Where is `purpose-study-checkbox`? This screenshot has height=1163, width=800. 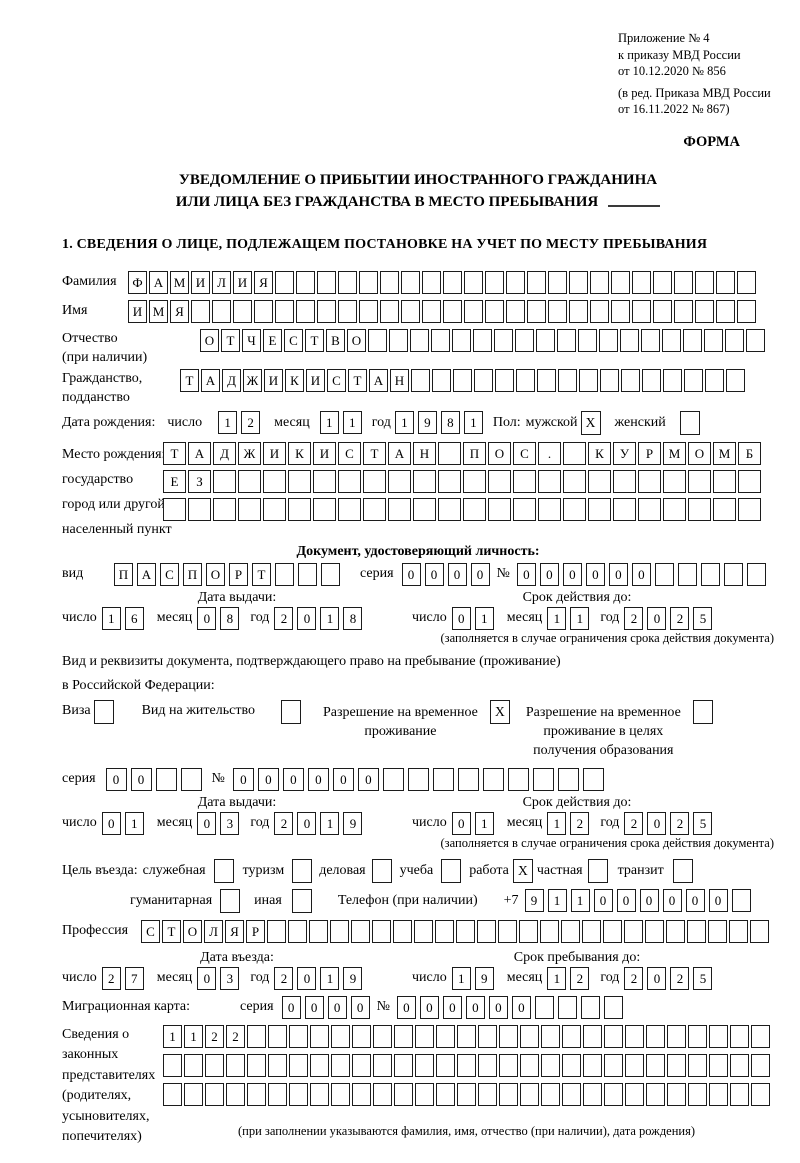 purpose-study-checkbox is located at coordinates (451, 870).